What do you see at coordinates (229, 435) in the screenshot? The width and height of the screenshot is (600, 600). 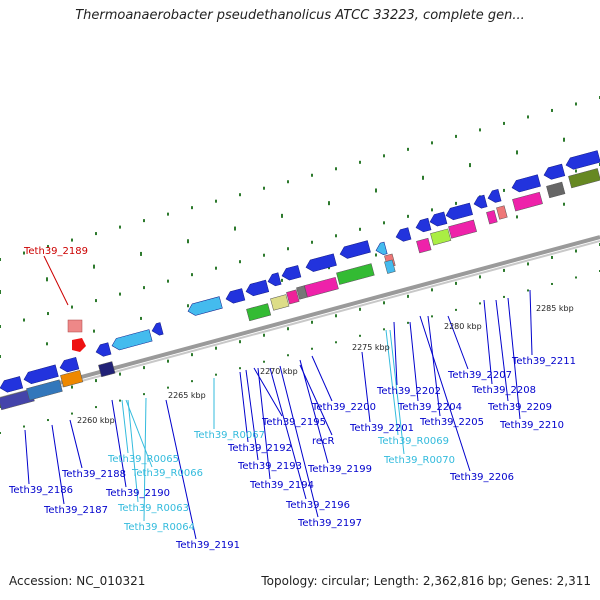 I see `gene-label: Teth39_R0067` at bounding box center [229, 435].